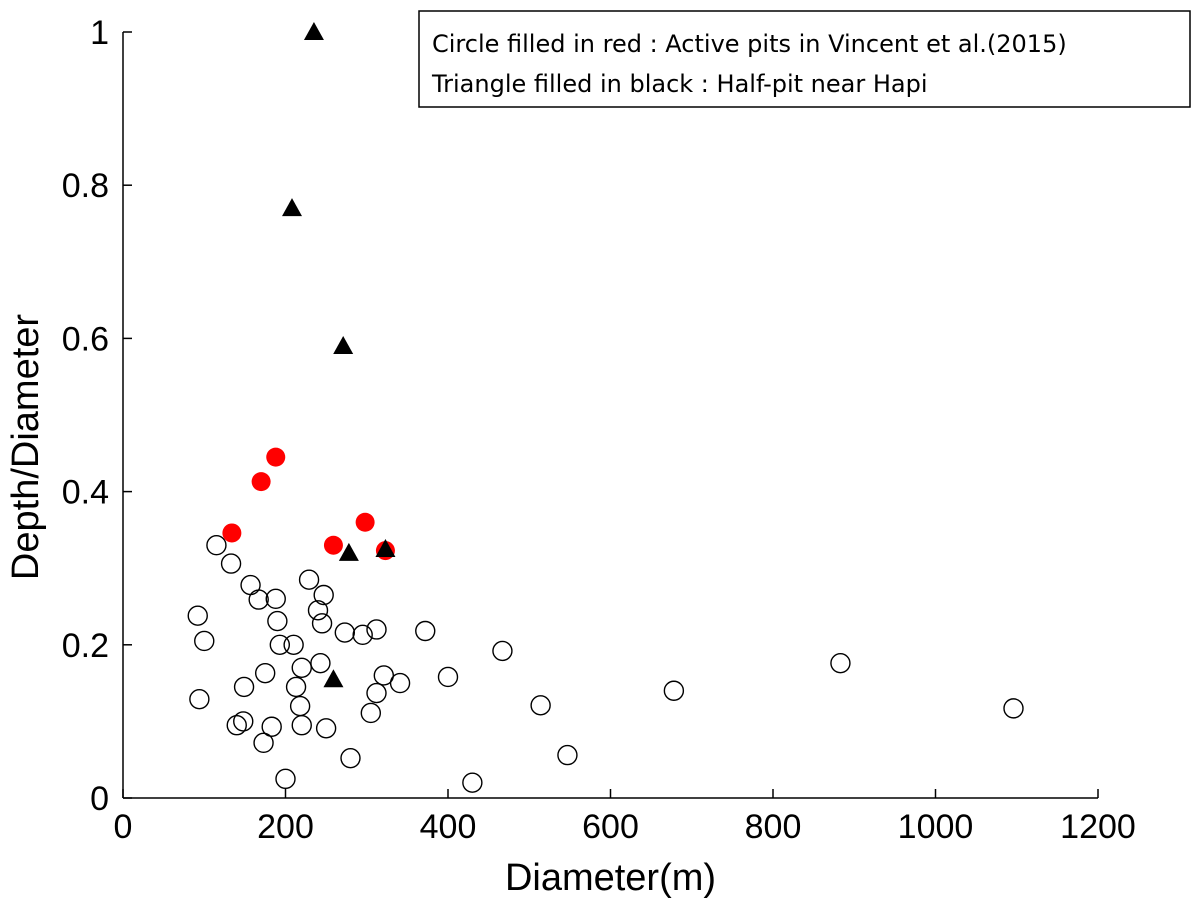 This screenshot has height=904, width=1200. I want to click on y-tick-label: 0, so click(99, 799).